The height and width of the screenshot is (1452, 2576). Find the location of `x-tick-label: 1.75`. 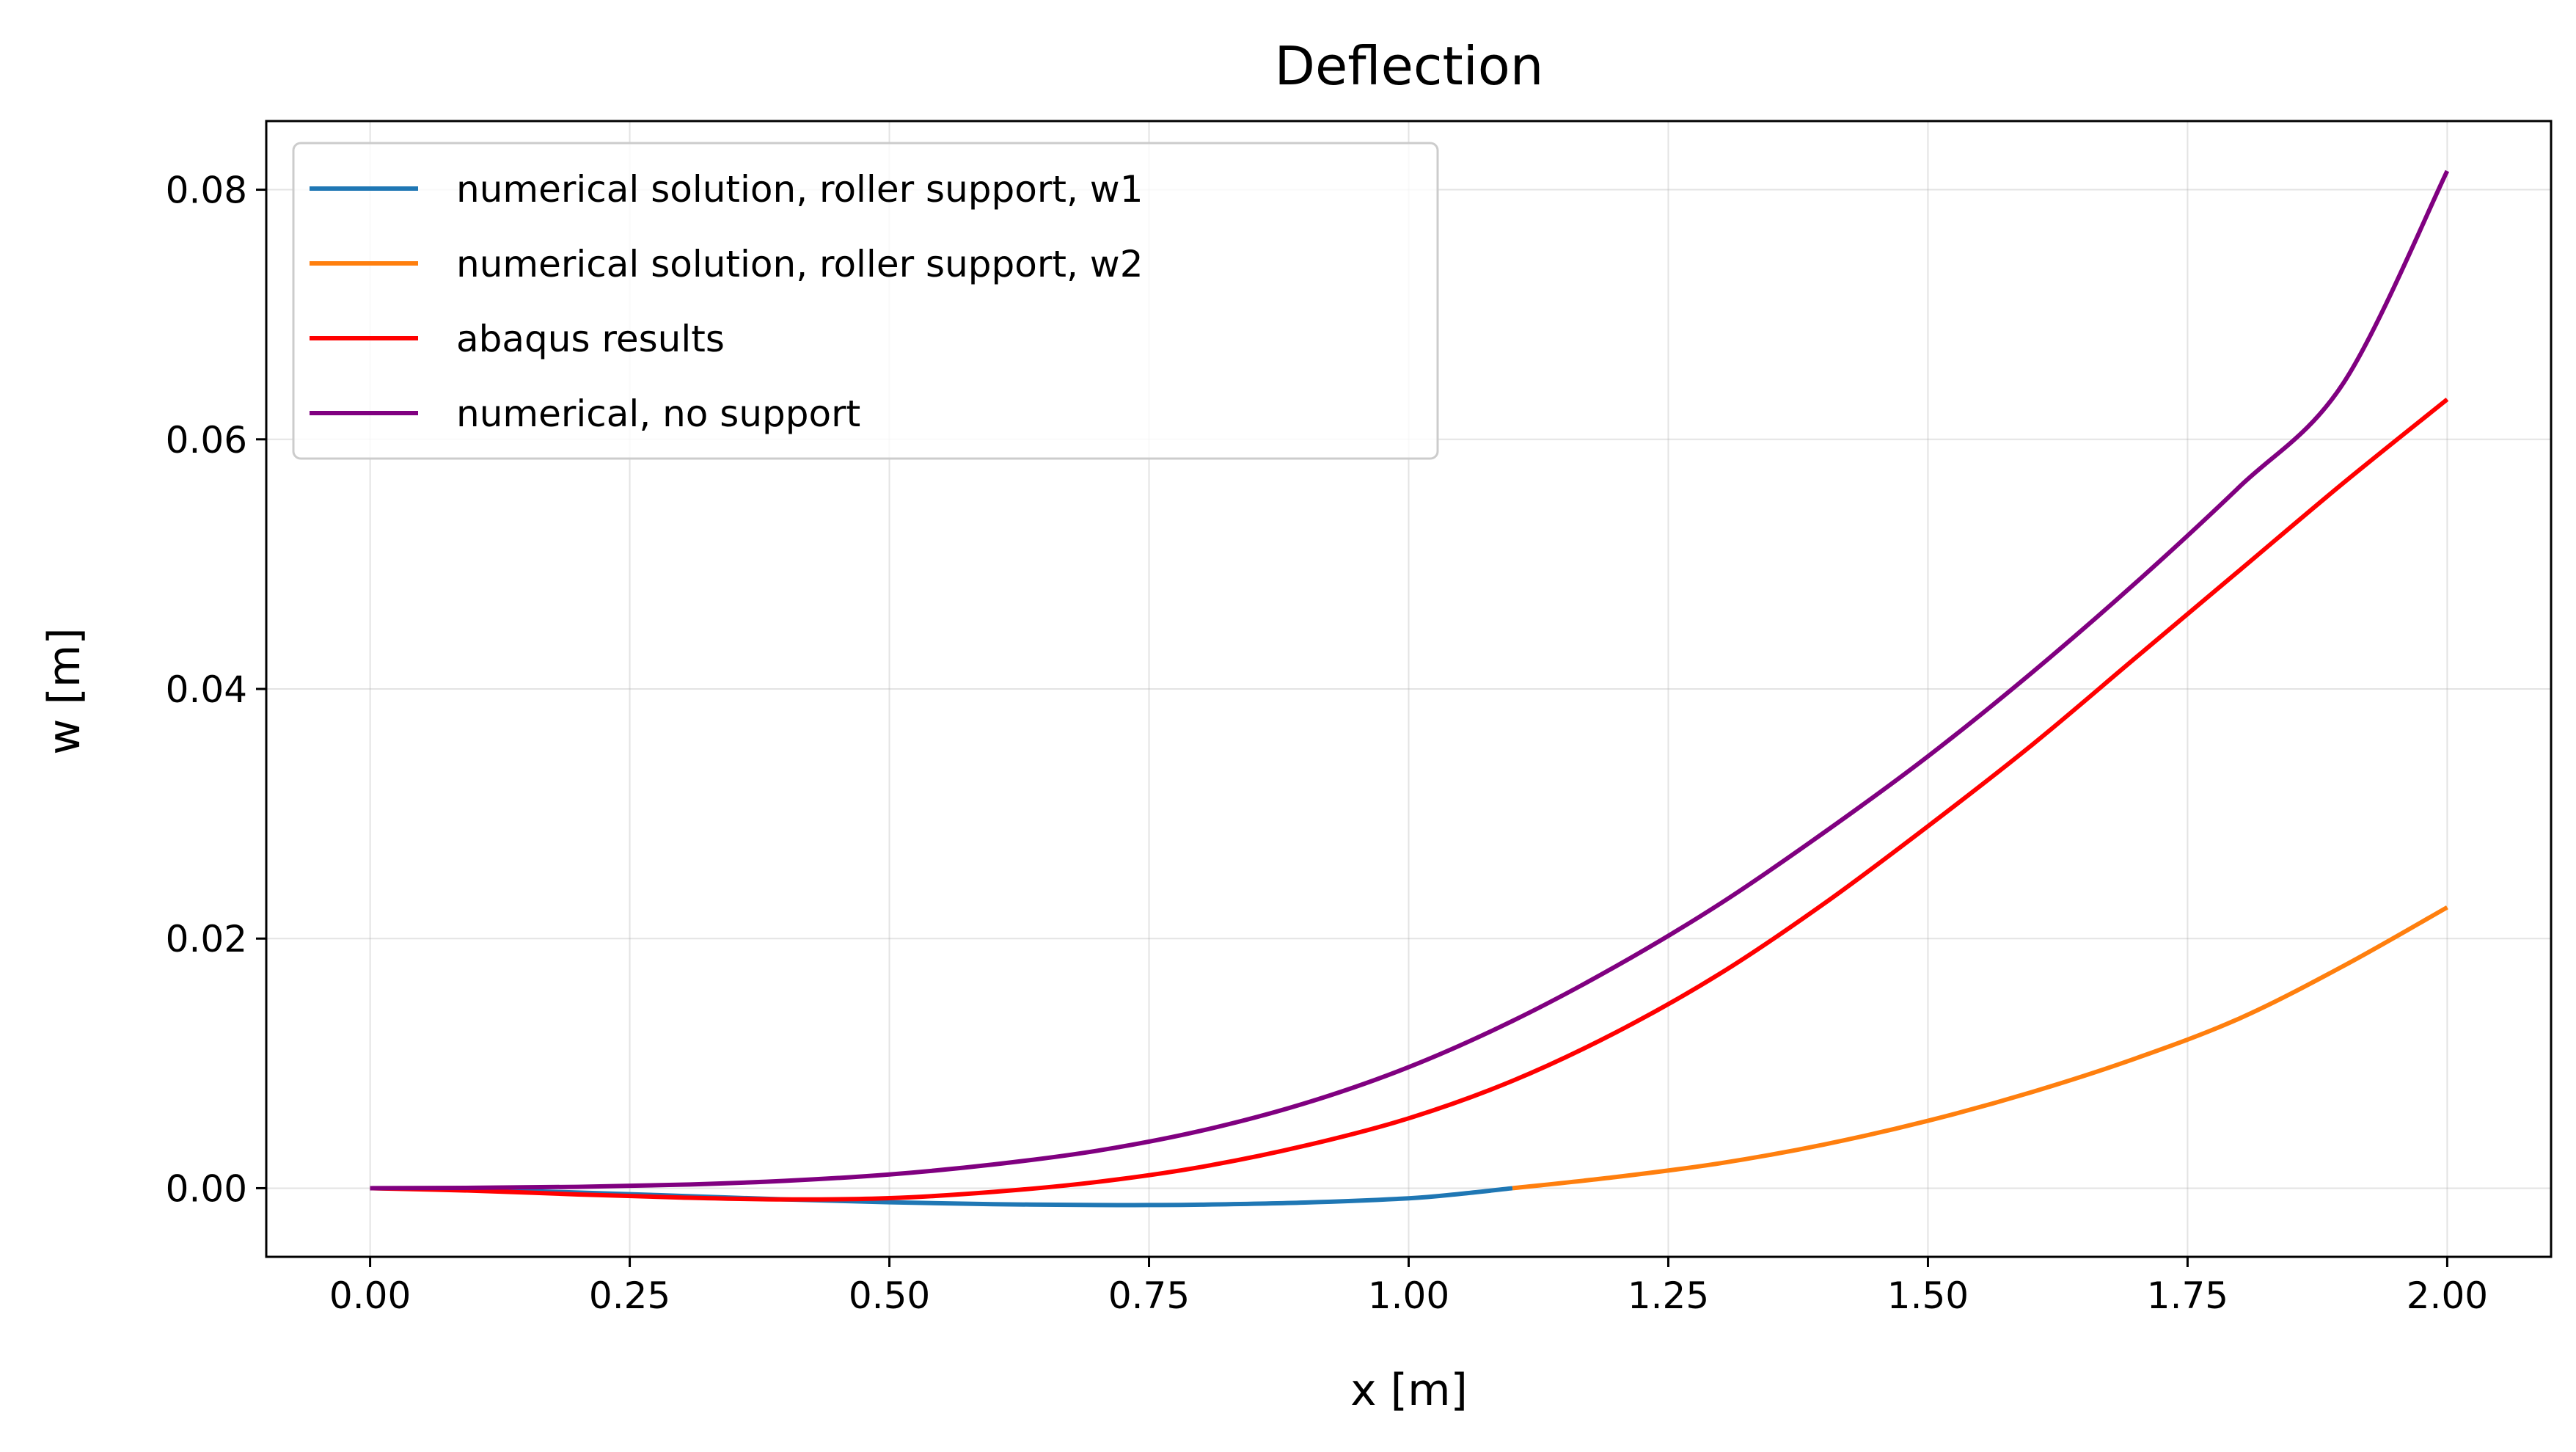

x-tick-label: 1.75 is located at coordinates (2187, 1295).